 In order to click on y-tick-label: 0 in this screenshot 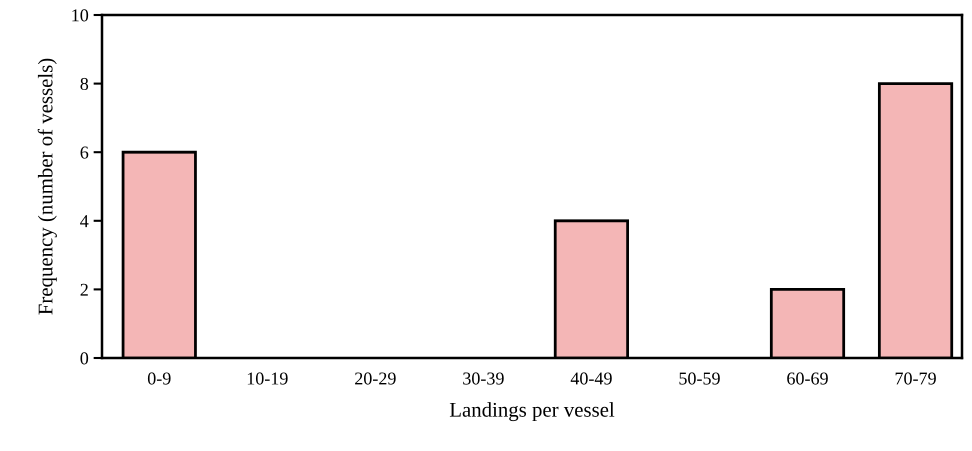, I will do `click(84, 358)`.